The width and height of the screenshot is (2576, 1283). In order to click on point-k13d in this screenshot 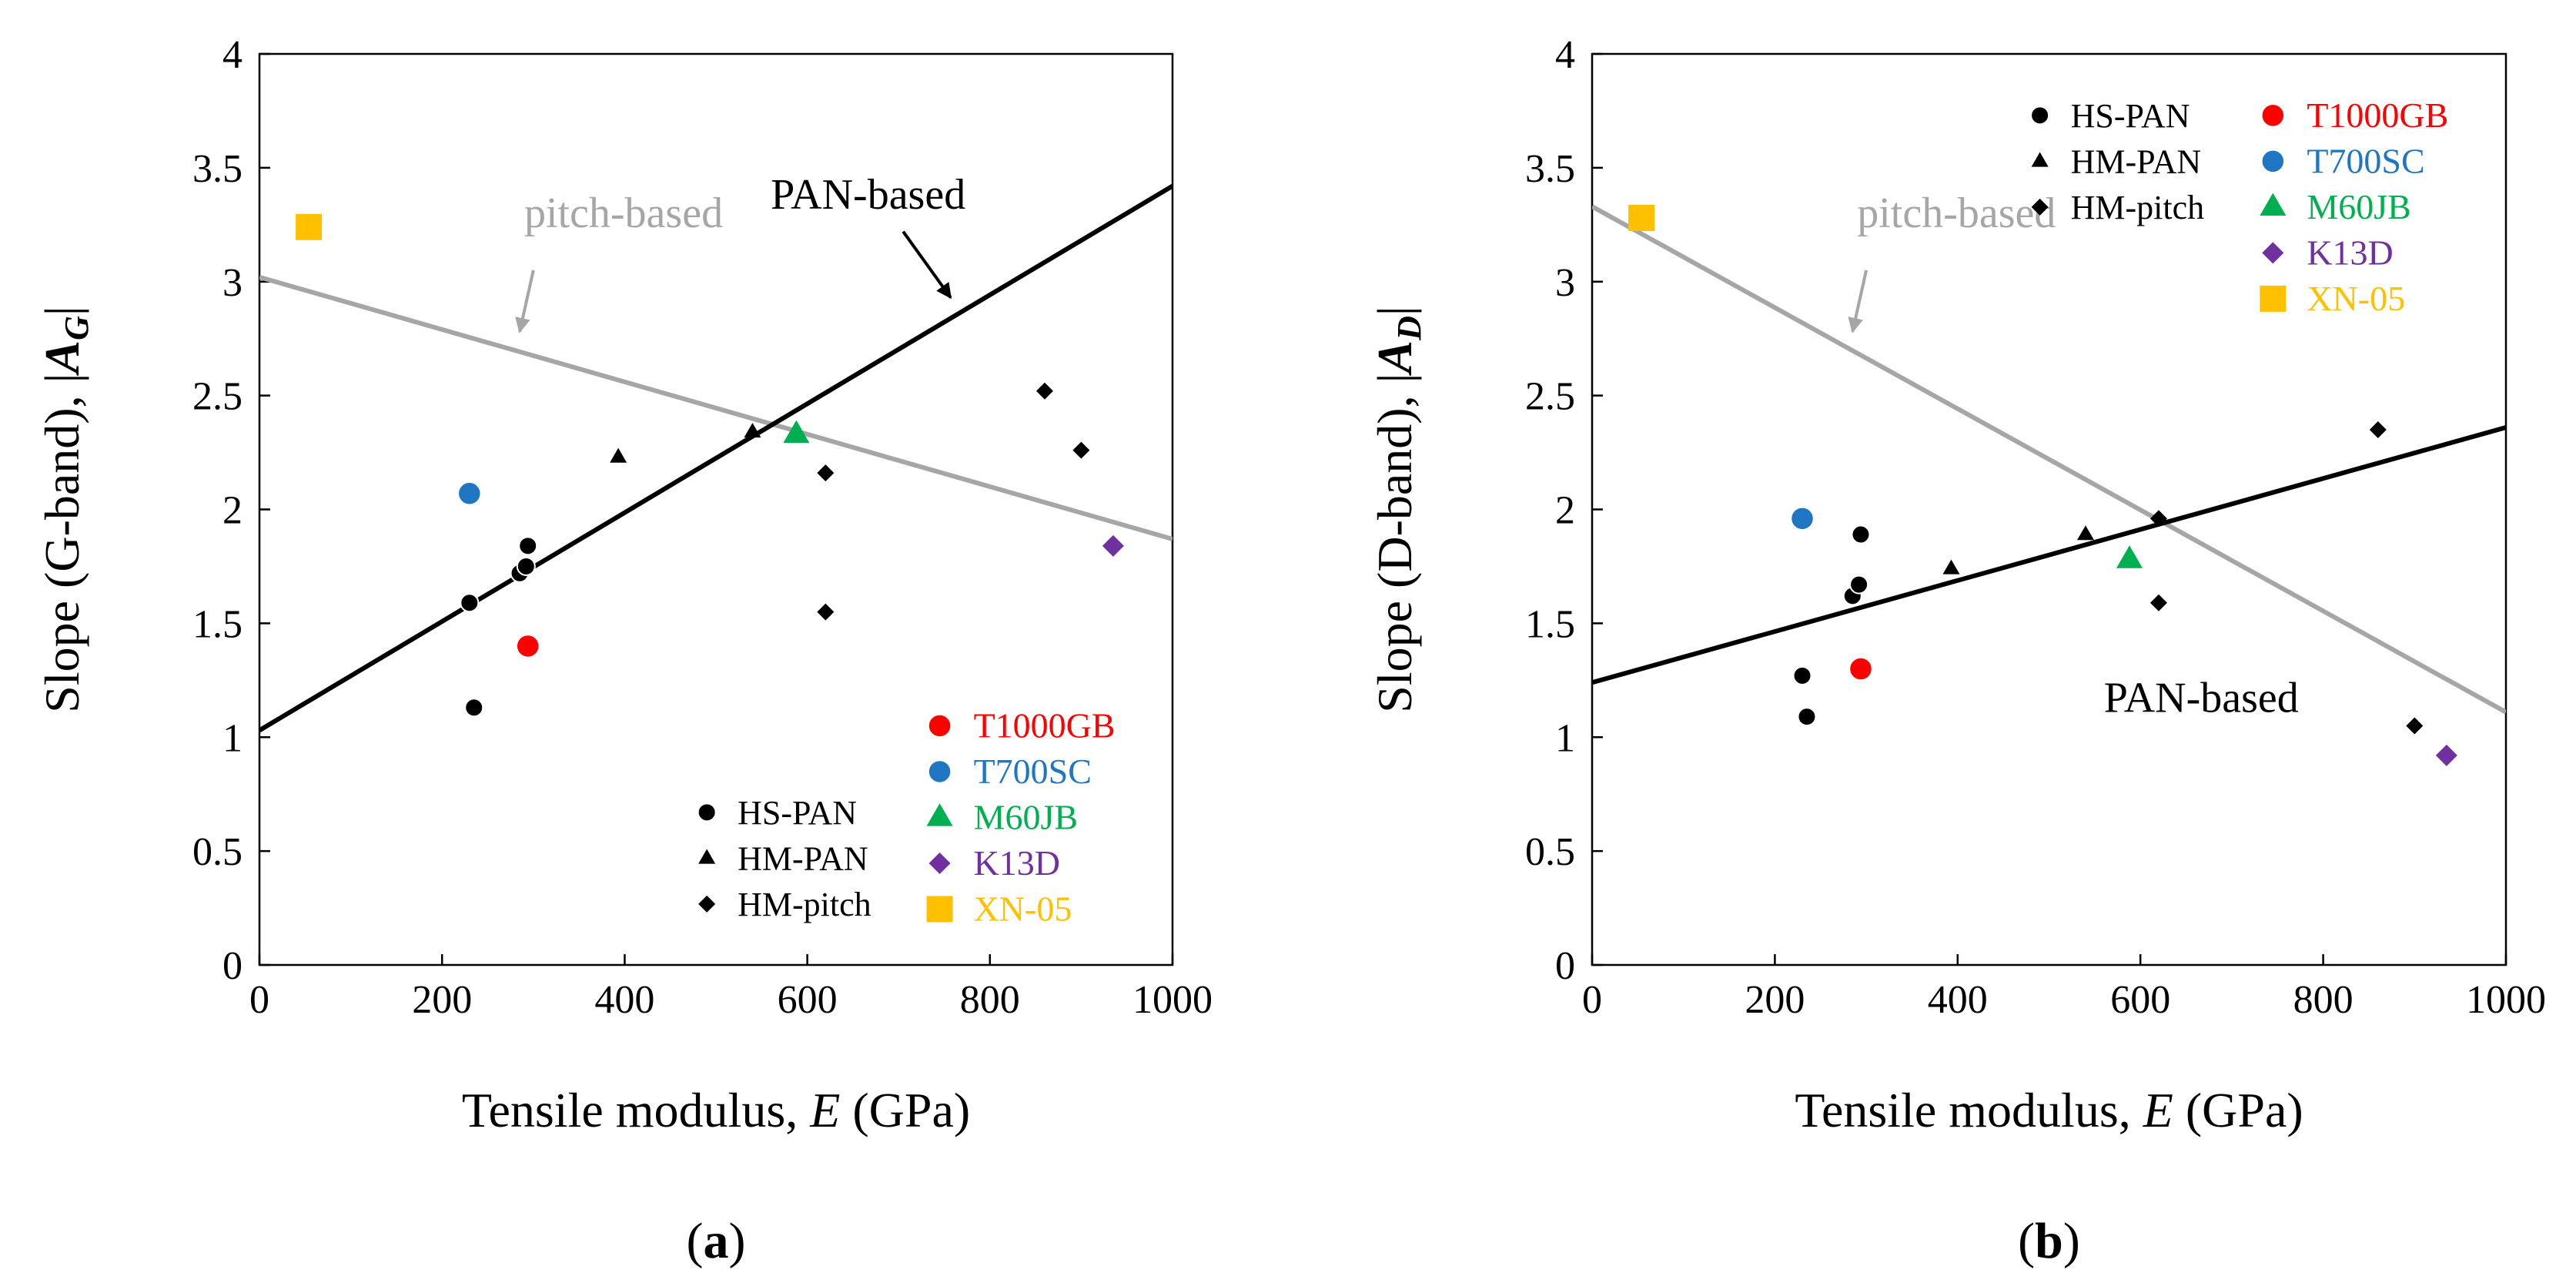, I will do `click(2446, 755)`.